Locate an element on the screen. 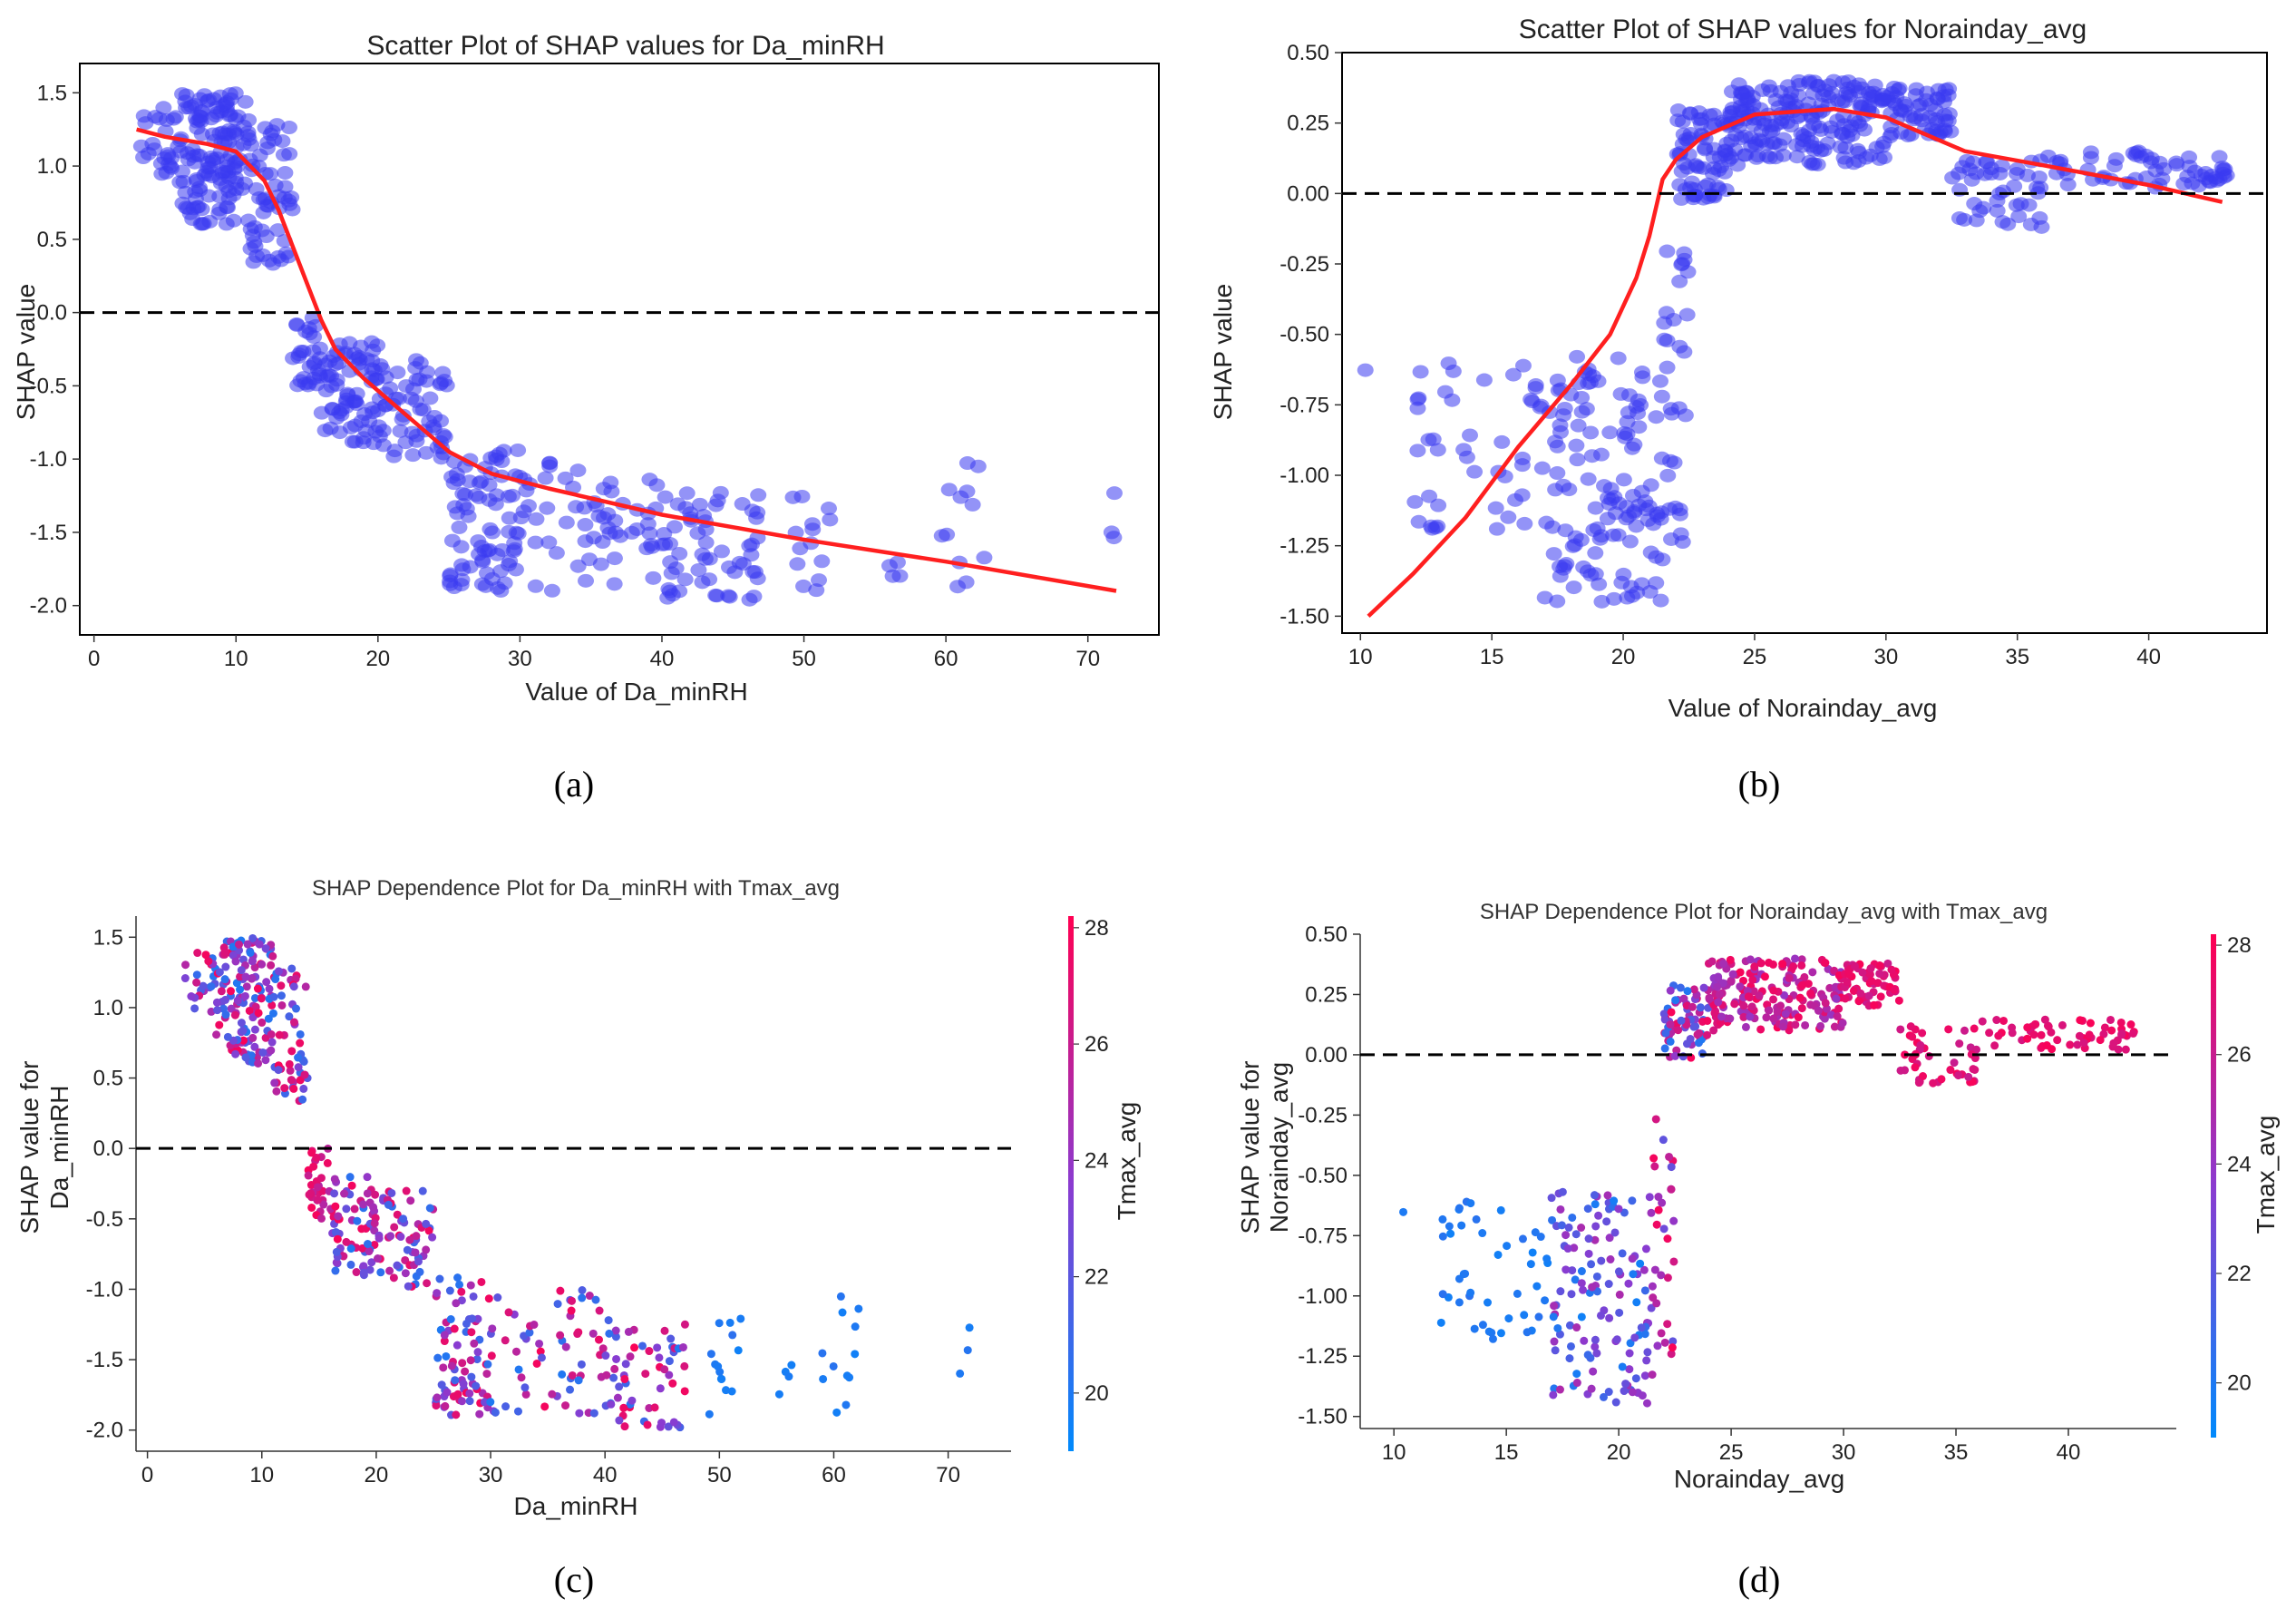  y-tick-label: -0.5 is located at coordinates (104, 1219).